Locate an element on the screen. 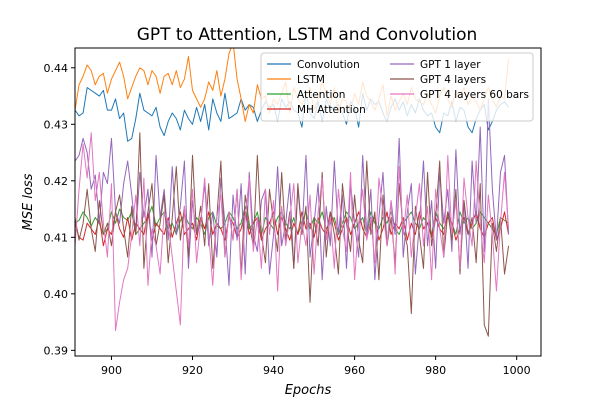 Image resolution: width=600 pixels, height=400 pixels. y-tick-label: 0.44 is located at coordinates (56, 68).